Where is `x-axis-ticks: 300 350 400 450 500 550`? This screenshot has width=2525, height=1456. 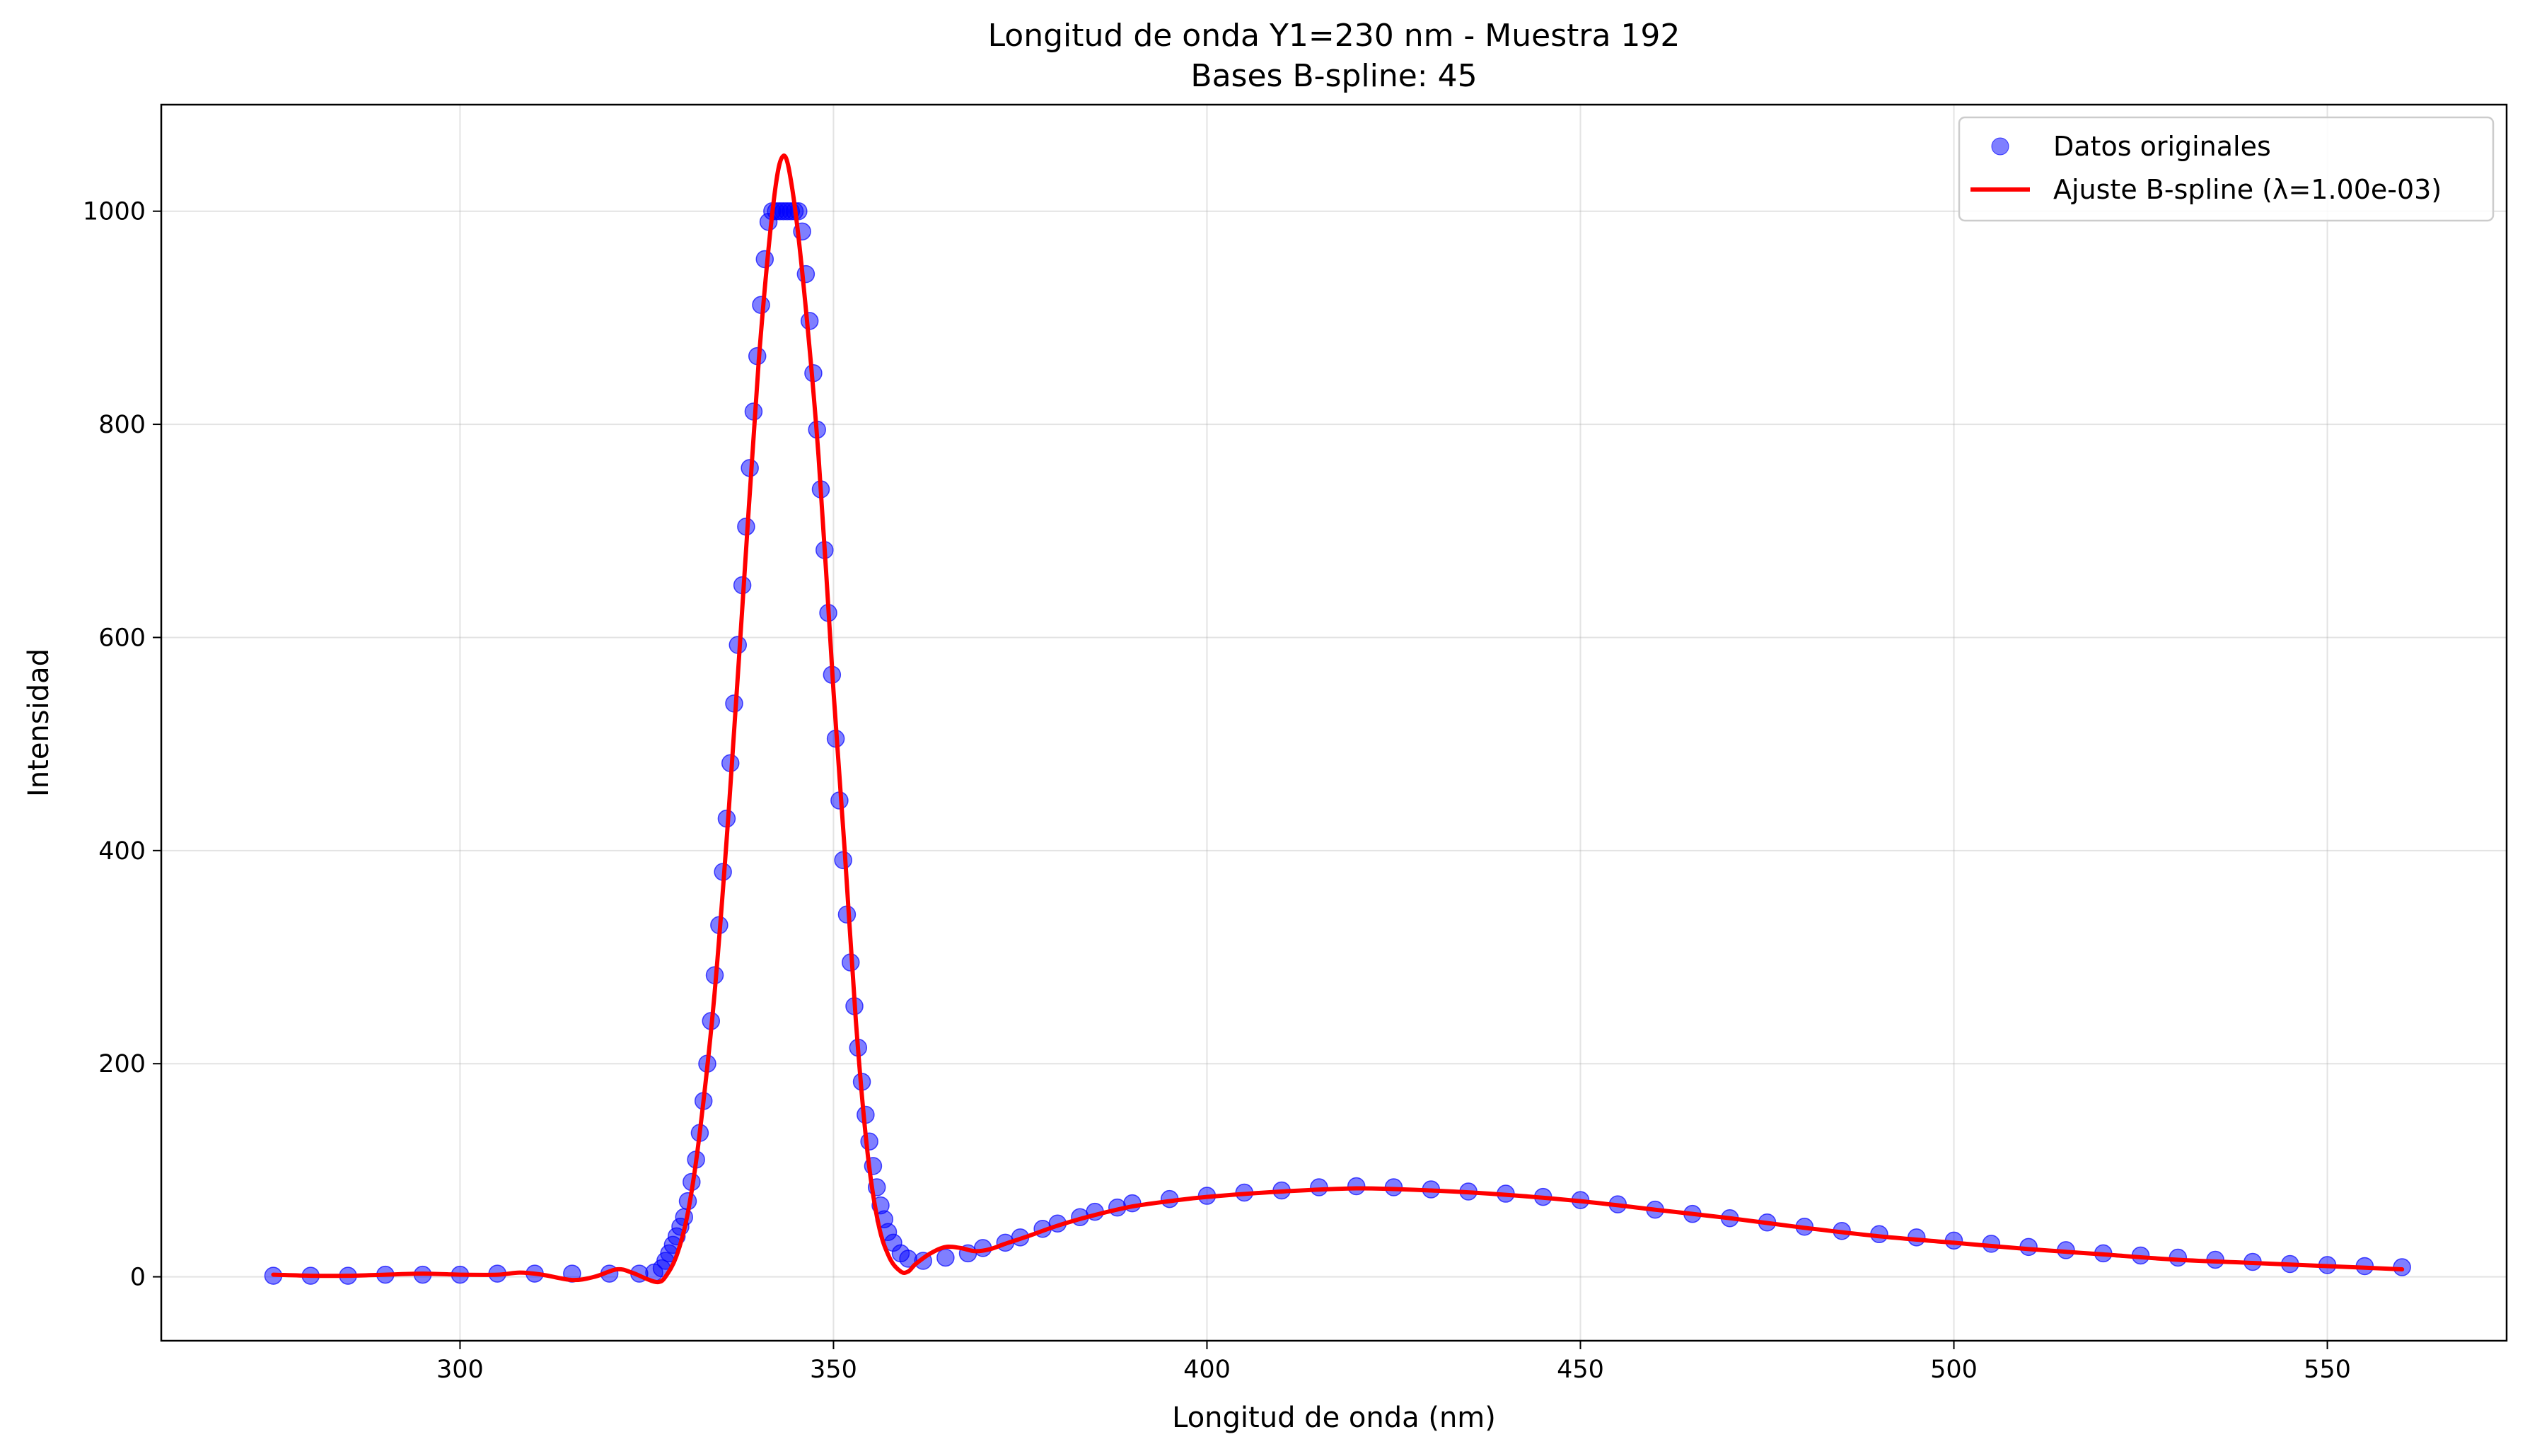
x-axis-ticks: 300 350 400 450 500 550 is located at coordinates (1393, 1363).